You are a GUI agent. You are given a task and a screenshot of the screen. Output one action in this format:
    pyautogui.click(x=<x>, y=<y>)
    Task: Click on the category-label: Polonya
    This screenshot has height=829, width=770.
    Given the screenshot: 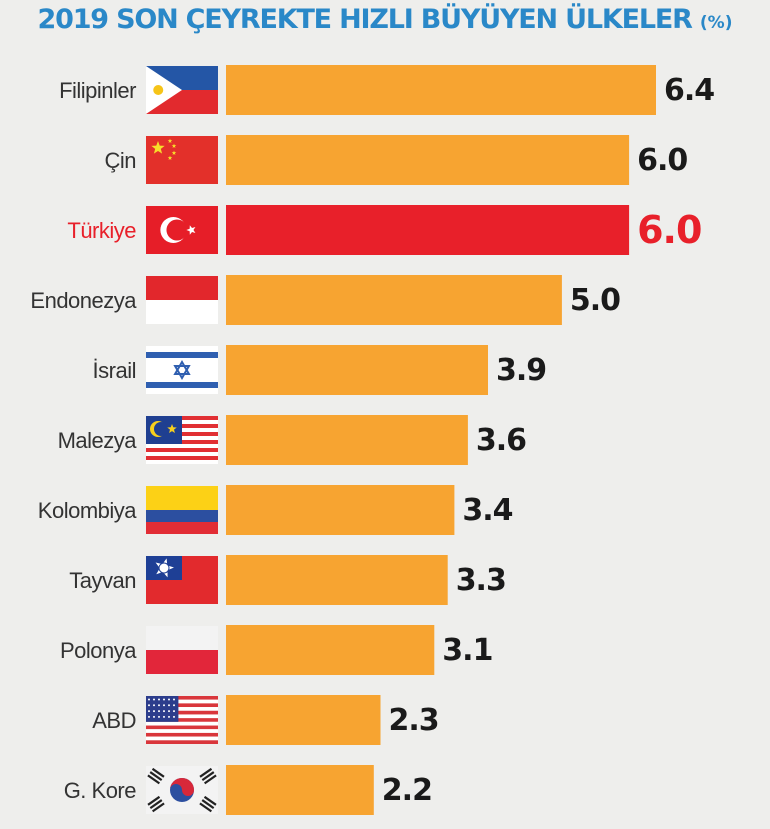 What is the action you would take?
    pyautogui.click(x=98, y=650)
    